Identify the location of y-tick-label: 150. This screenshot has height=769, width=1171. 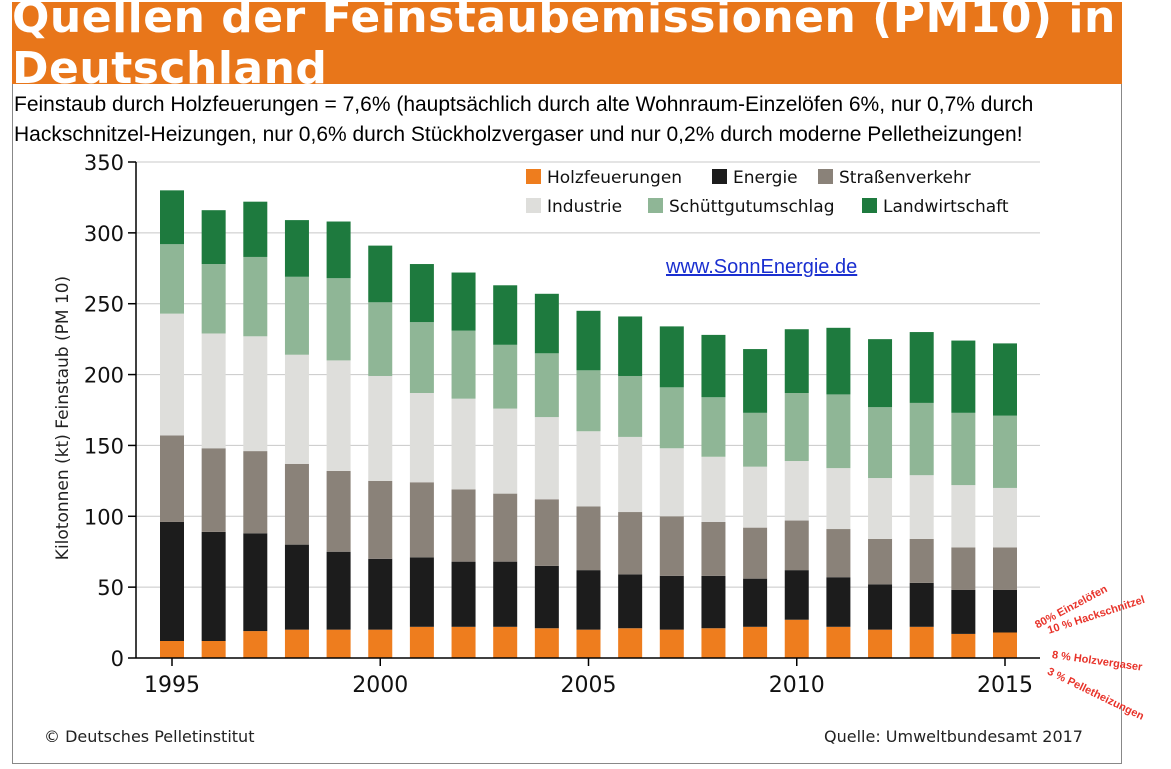
(104, 446).